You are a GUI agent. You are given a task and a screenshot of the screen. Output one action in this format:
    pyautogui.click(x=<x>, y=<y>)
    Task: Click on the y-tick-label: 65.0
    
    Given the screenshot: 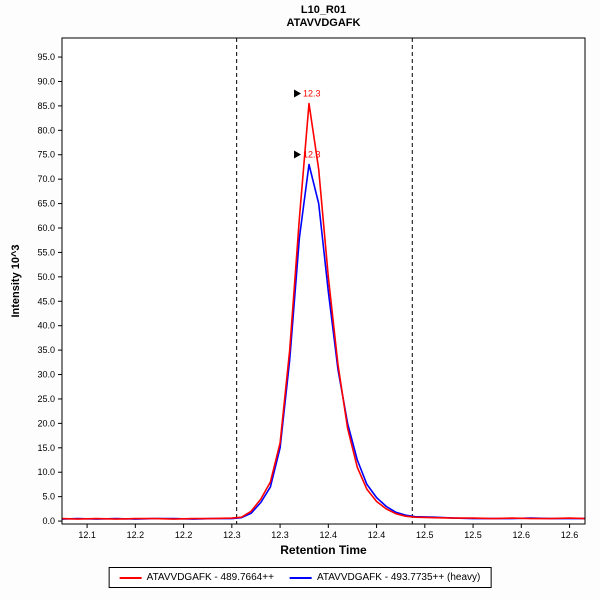 What is the action you would take?
    pyautogui.click(x=46, y=204)
    